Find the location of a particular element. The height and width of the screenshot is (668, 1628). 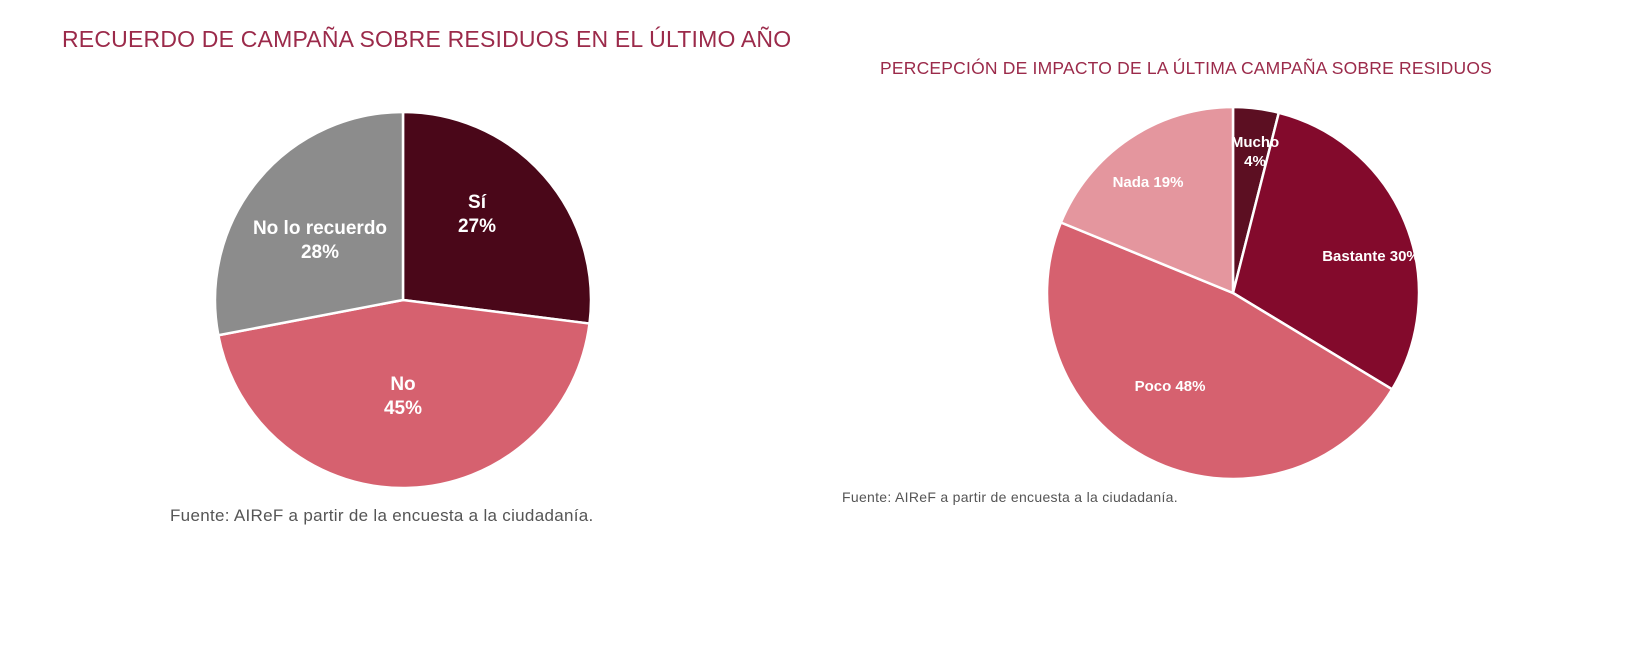

pie-slice-no is located at coordinates (403, 394).